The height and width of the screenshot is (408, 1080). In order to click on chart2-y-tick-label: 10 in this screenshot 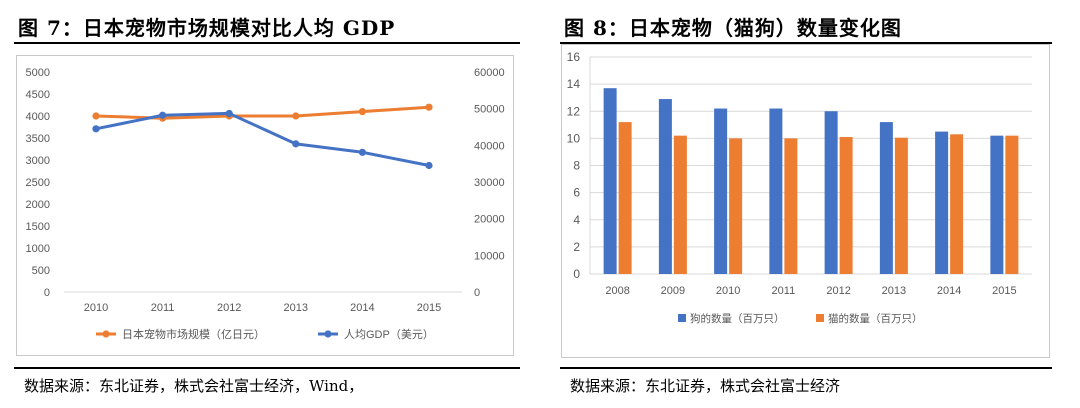, I will do `click(574, 138)`.